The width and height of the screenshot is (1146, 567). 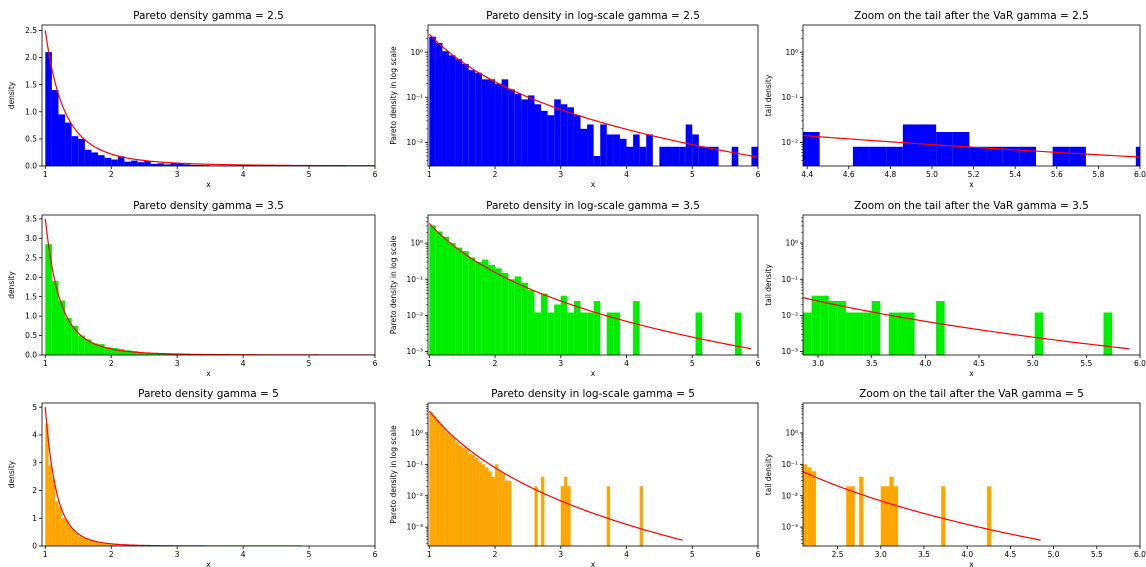 What do you see at coordinates (768, 95) in the screenshot?
I see `y-axis-label: tail density` at bounding box center [768, 95].